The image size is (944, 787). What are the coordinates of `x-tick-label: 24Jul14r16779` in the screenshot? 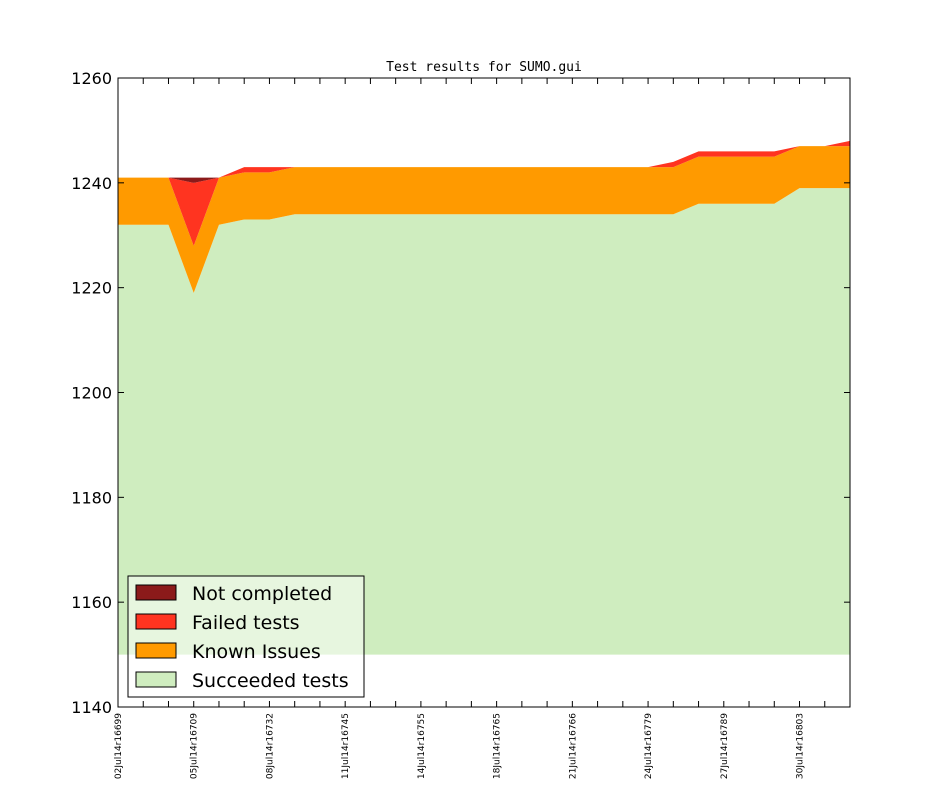 It's located at (649, 746).